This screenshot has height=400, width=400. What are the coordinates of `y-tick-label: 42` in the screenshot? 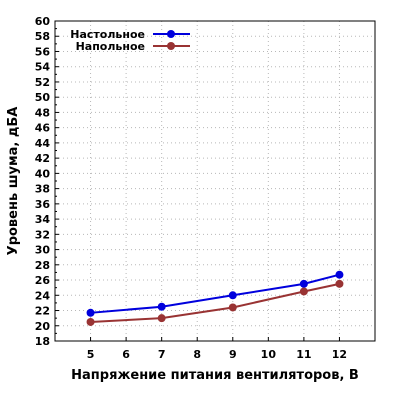 It's located at (42, 158).